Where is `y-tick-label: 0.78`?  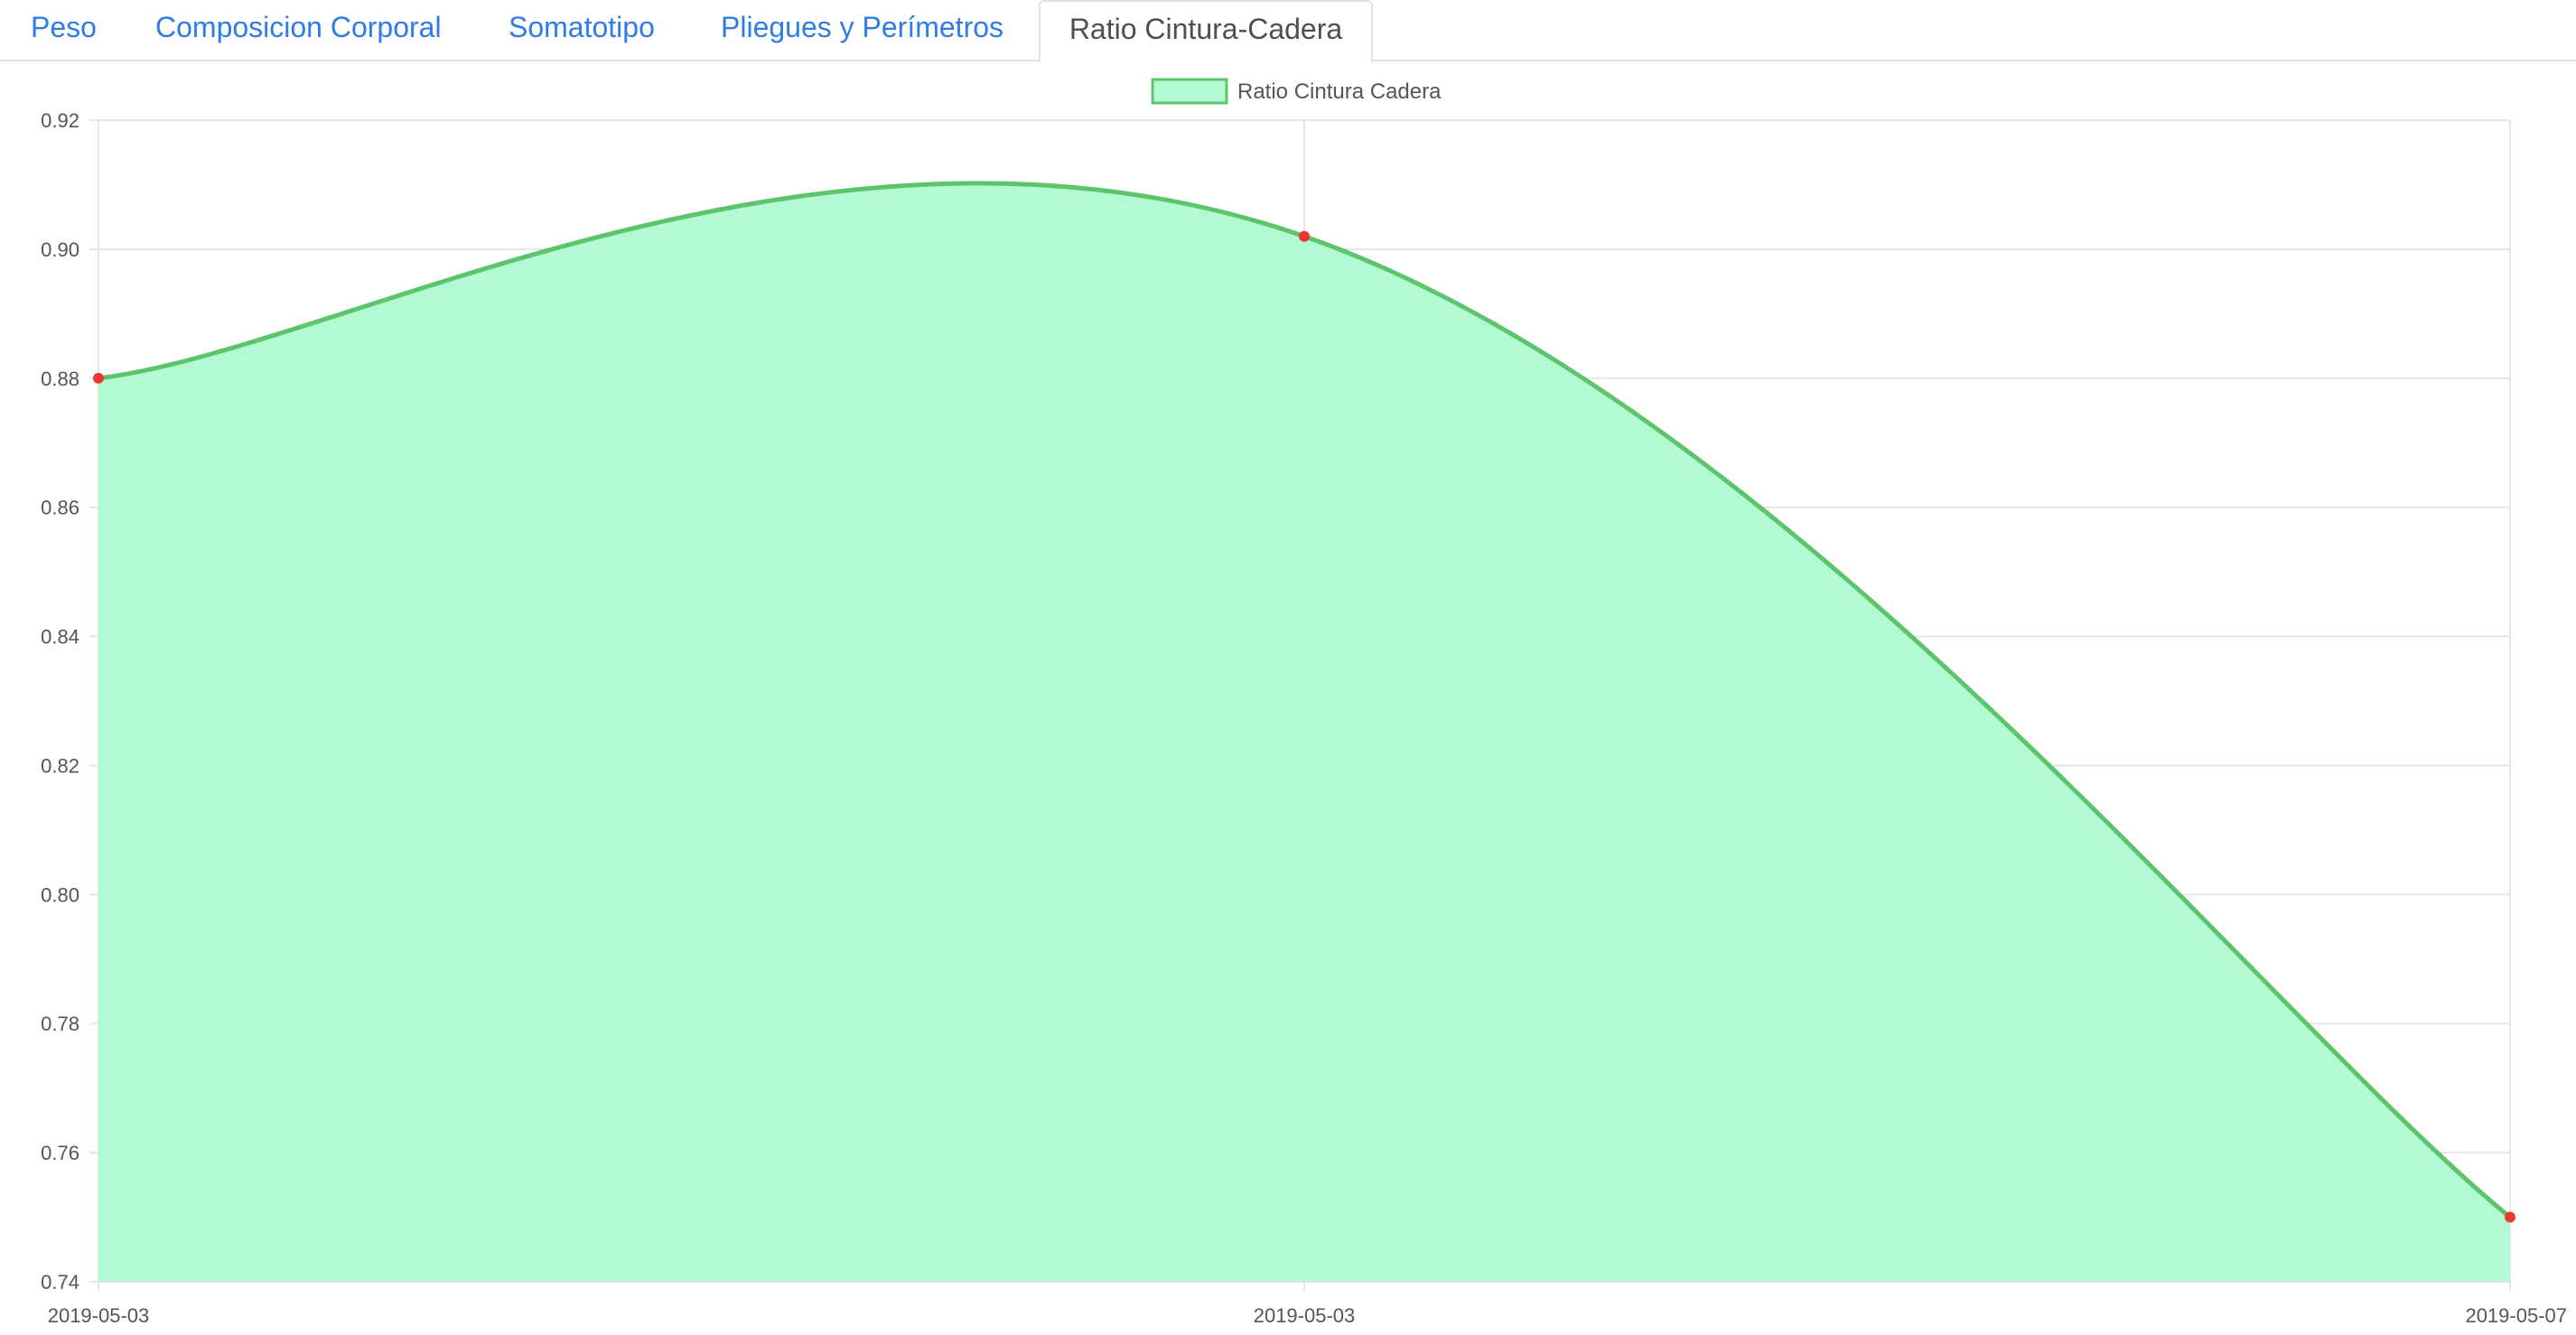 y-tick-label: 0.78 is located at coordinates (60, 1024).